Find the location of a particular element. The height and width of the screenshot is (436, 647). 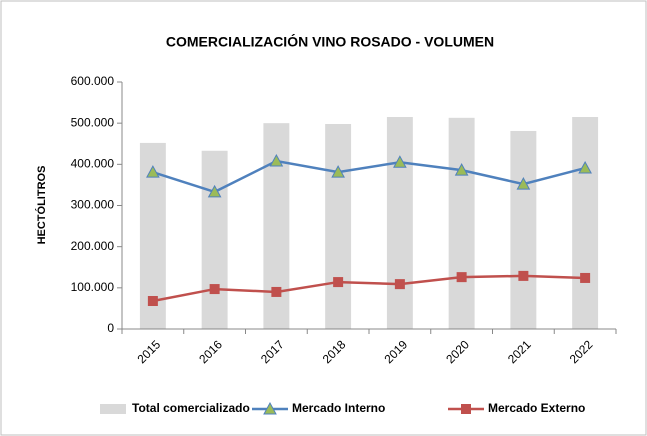

legend-label: Mercado Interno is located at coordinates (338, 408).